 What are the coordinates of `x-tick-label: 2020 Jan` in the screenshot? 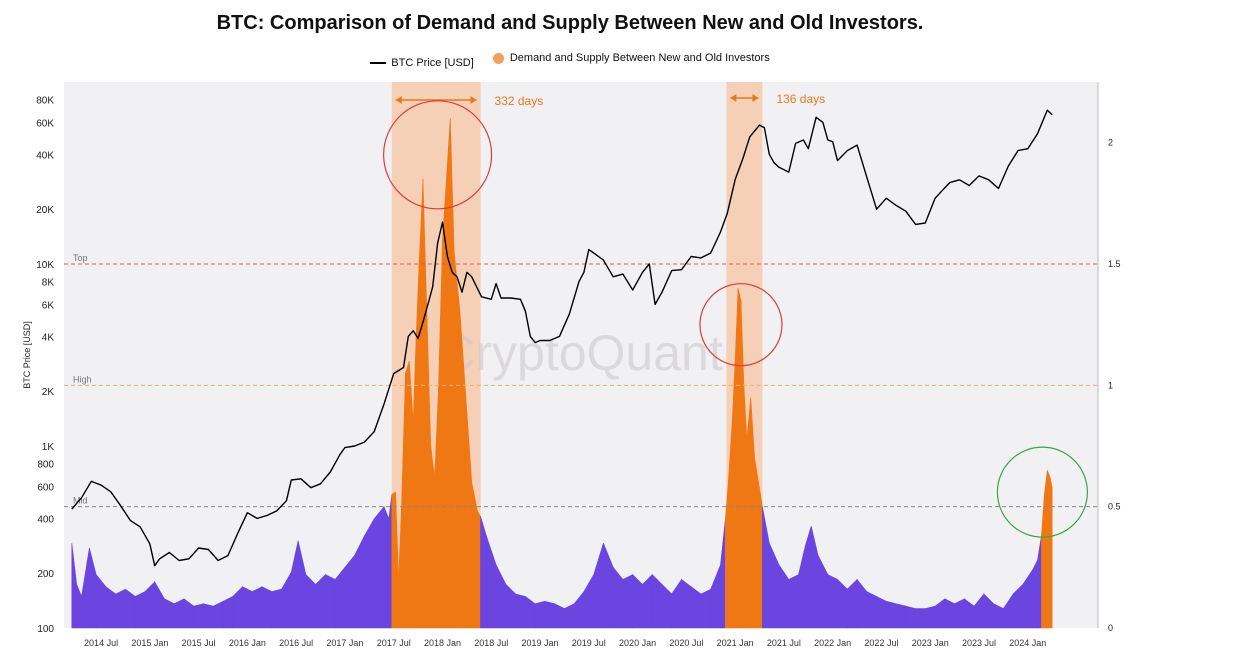 It's located at (637, 643).